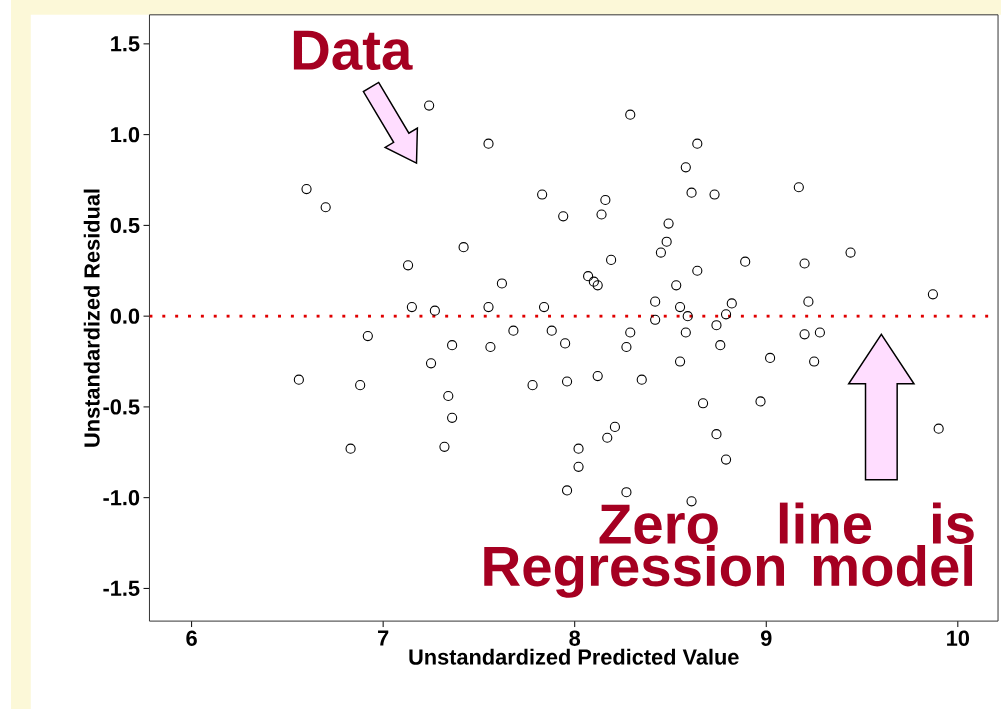  What do you see at coordinates (125, 225) in the screenshot?
I see `y-tick-label: 0.5` at bounding box center [125, 225].